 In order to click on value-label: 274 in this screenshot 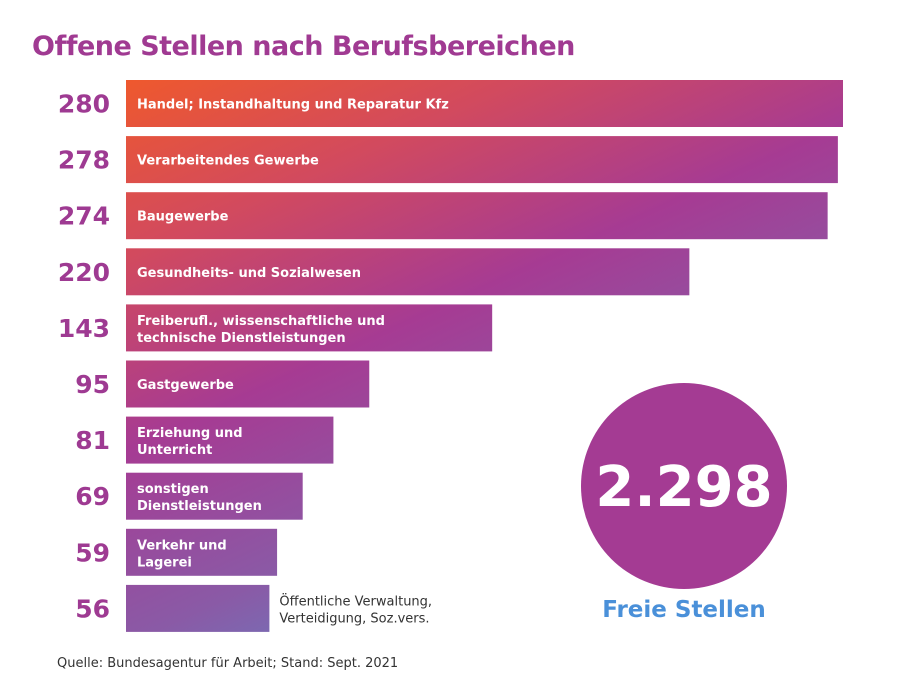, I will do `click(84, 216)`.